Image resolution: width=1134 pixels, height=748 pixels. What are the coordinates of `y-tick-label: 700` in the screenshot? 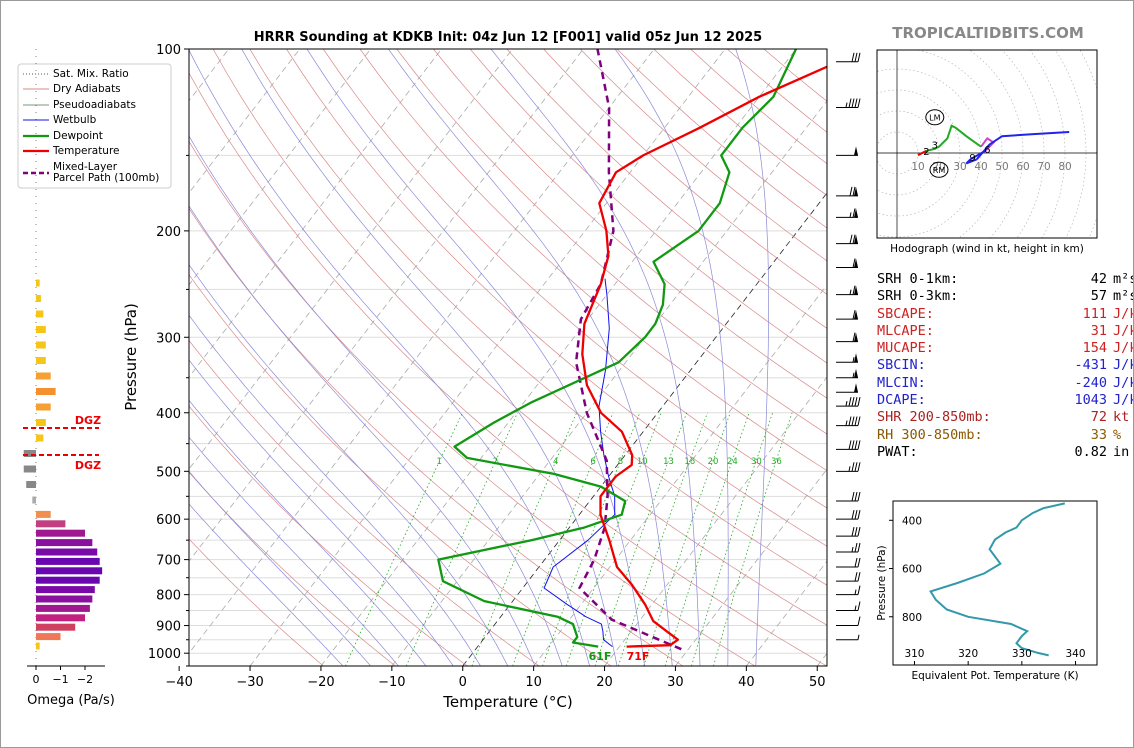 It's located at (168, 561).